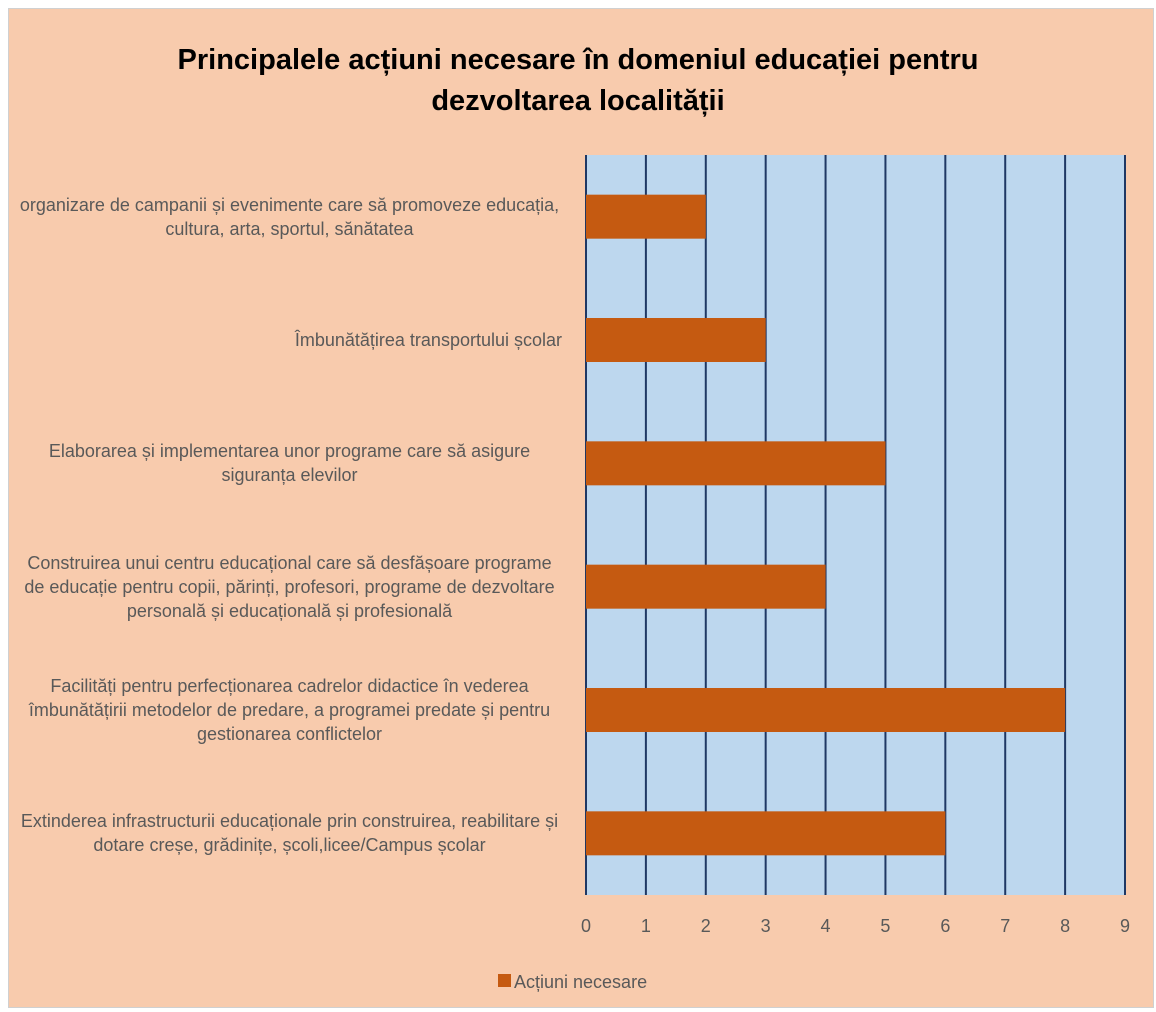  Describe the element at coordinates (766, 926) in the screenshot. I see `x-tick-label: 3` at that location.